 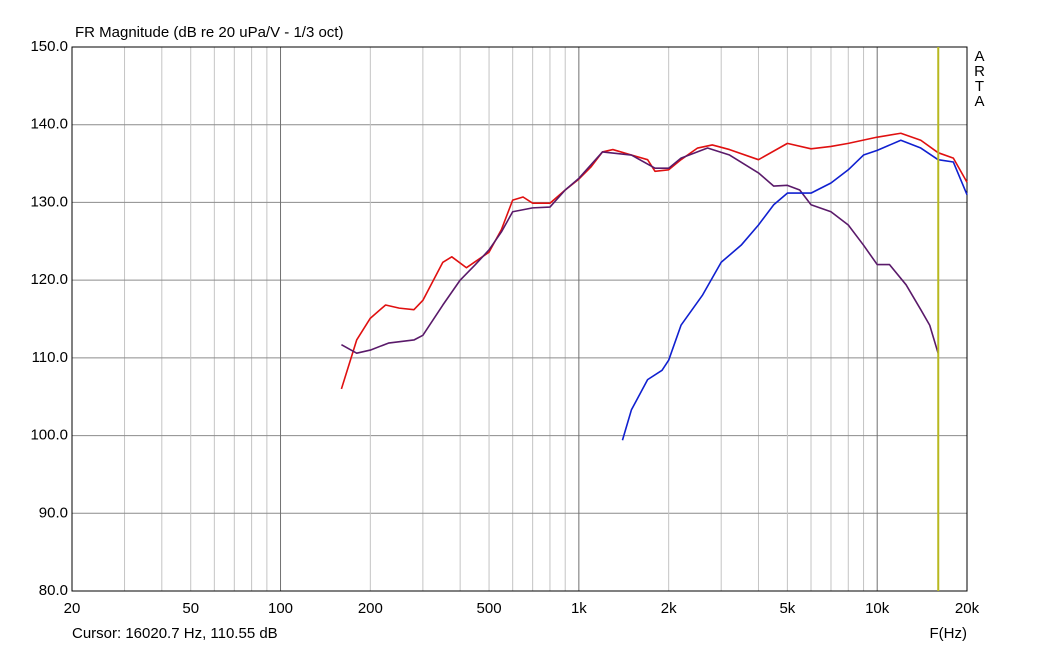 I want to click on x-tick-label: 20k, so click(x=967, y=608).